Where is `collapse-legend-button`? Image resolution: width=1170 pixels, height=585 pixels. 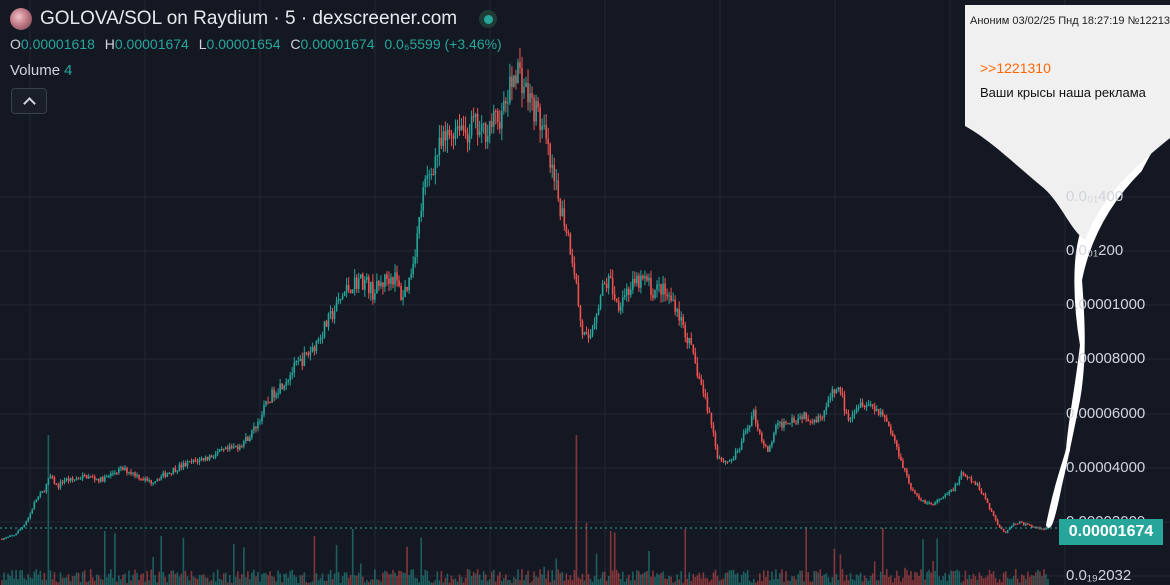 collapse-legend-button is located at coordinates (29, 101).